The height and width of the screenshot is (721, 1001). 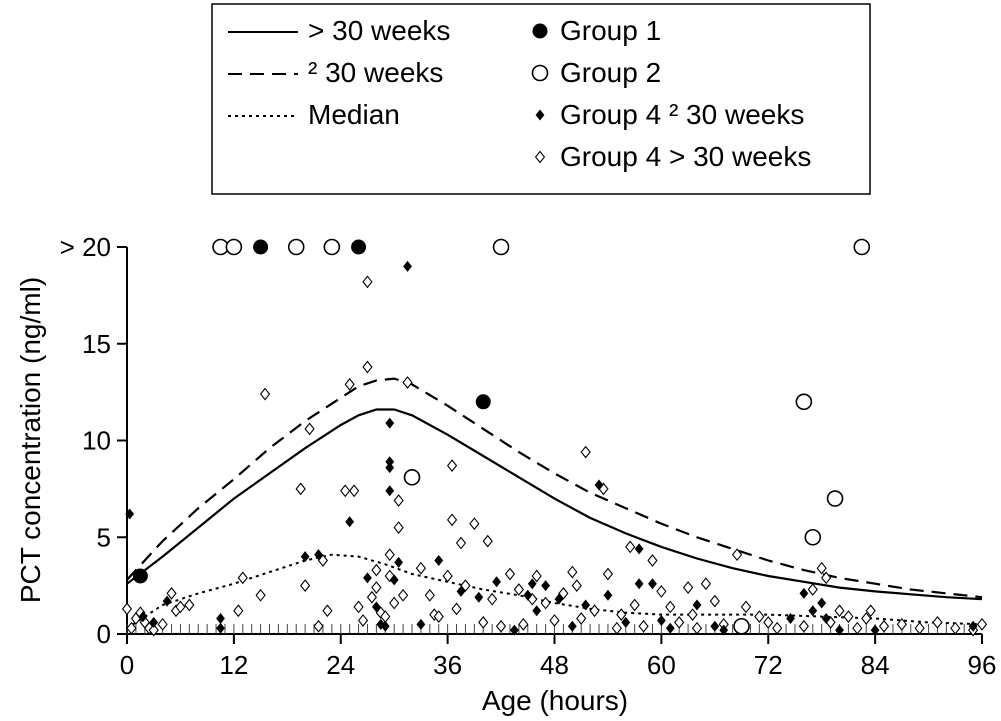 I want to click on x-tick-label: 60, so click(x=661, y=665).